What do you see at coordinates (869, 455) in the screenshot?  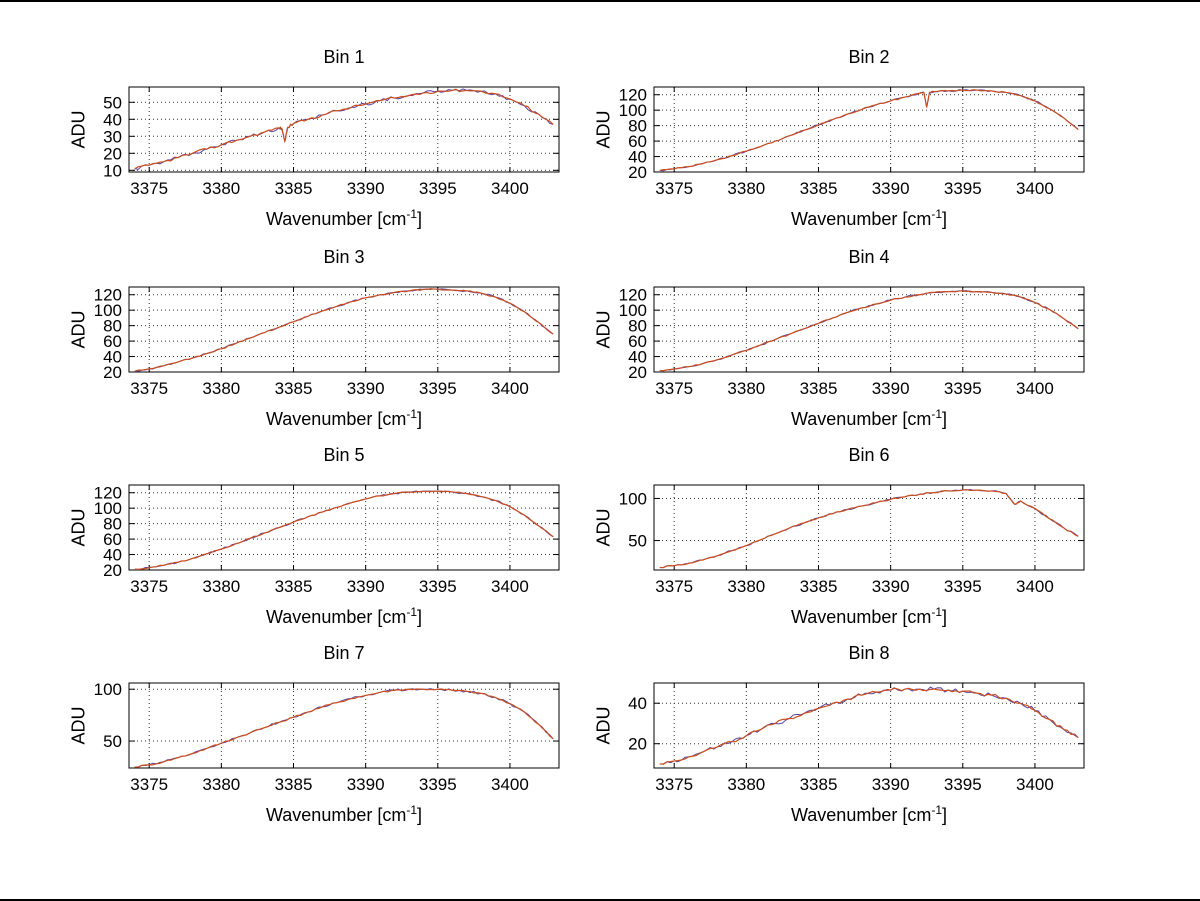 I see `subplot-title: Bin 6` at bounding box center [869, 455].